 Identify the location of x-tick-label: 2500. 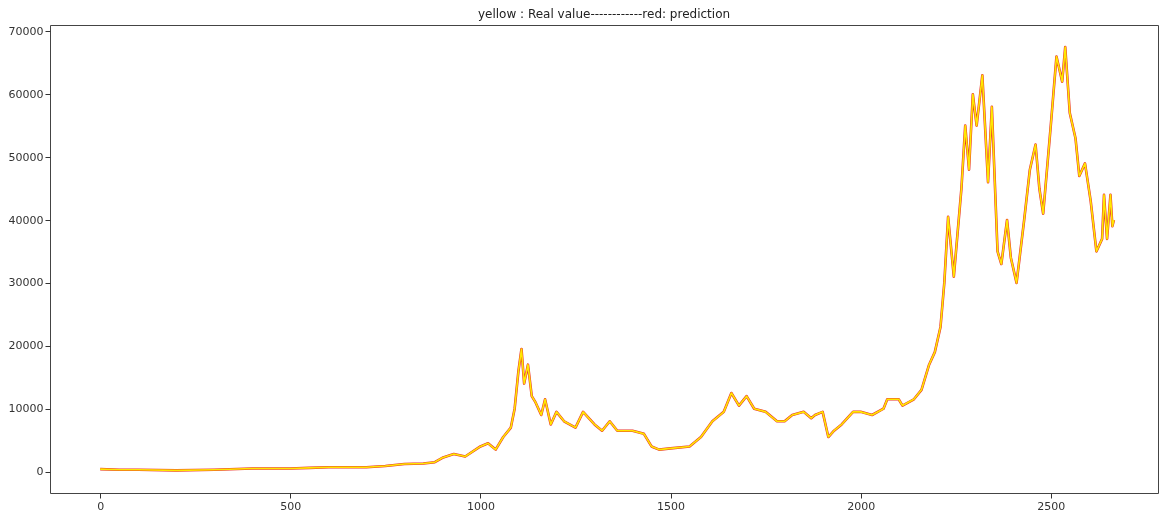
(1051, 506).